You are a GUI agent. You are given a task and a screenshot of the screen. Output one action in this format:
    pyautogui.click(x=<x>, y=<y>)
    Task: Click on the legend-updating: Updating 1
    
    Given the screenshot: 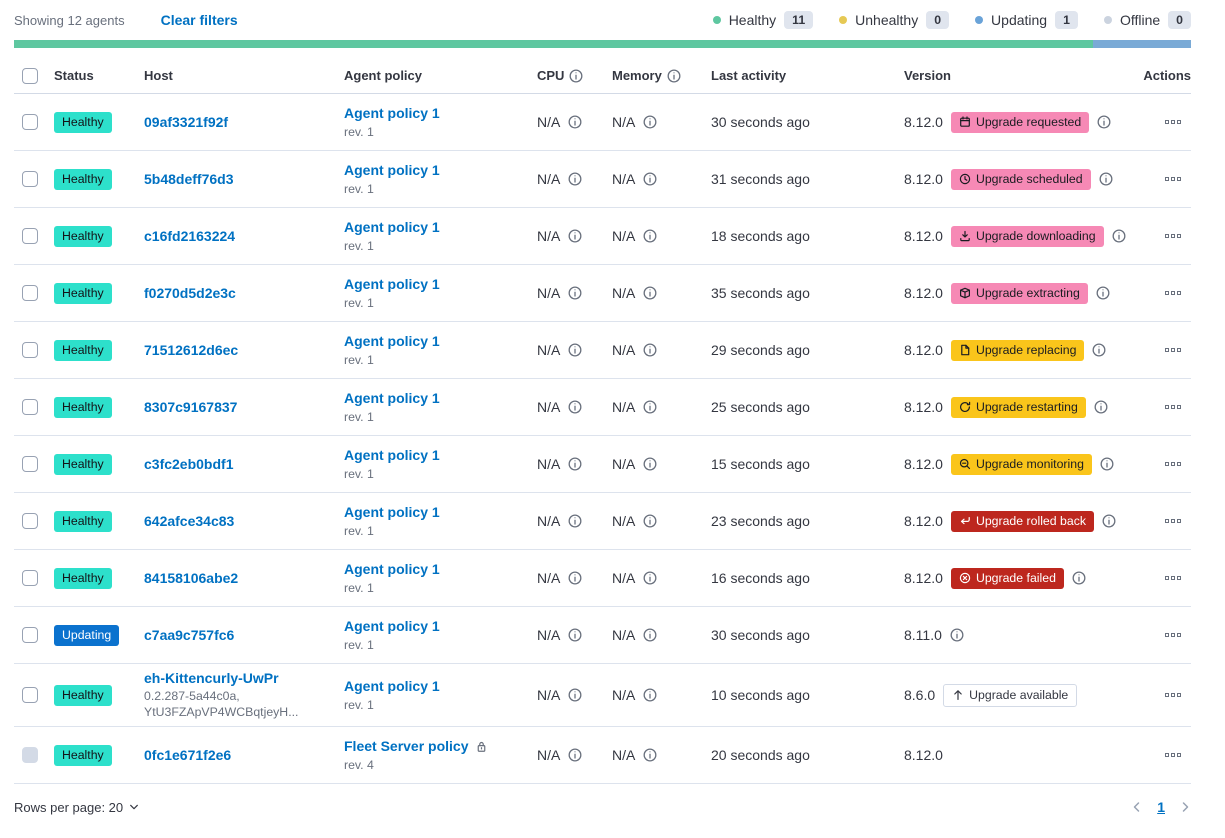 What is the action you would take?
    pyautogui.click(x=1026, y=20)
    